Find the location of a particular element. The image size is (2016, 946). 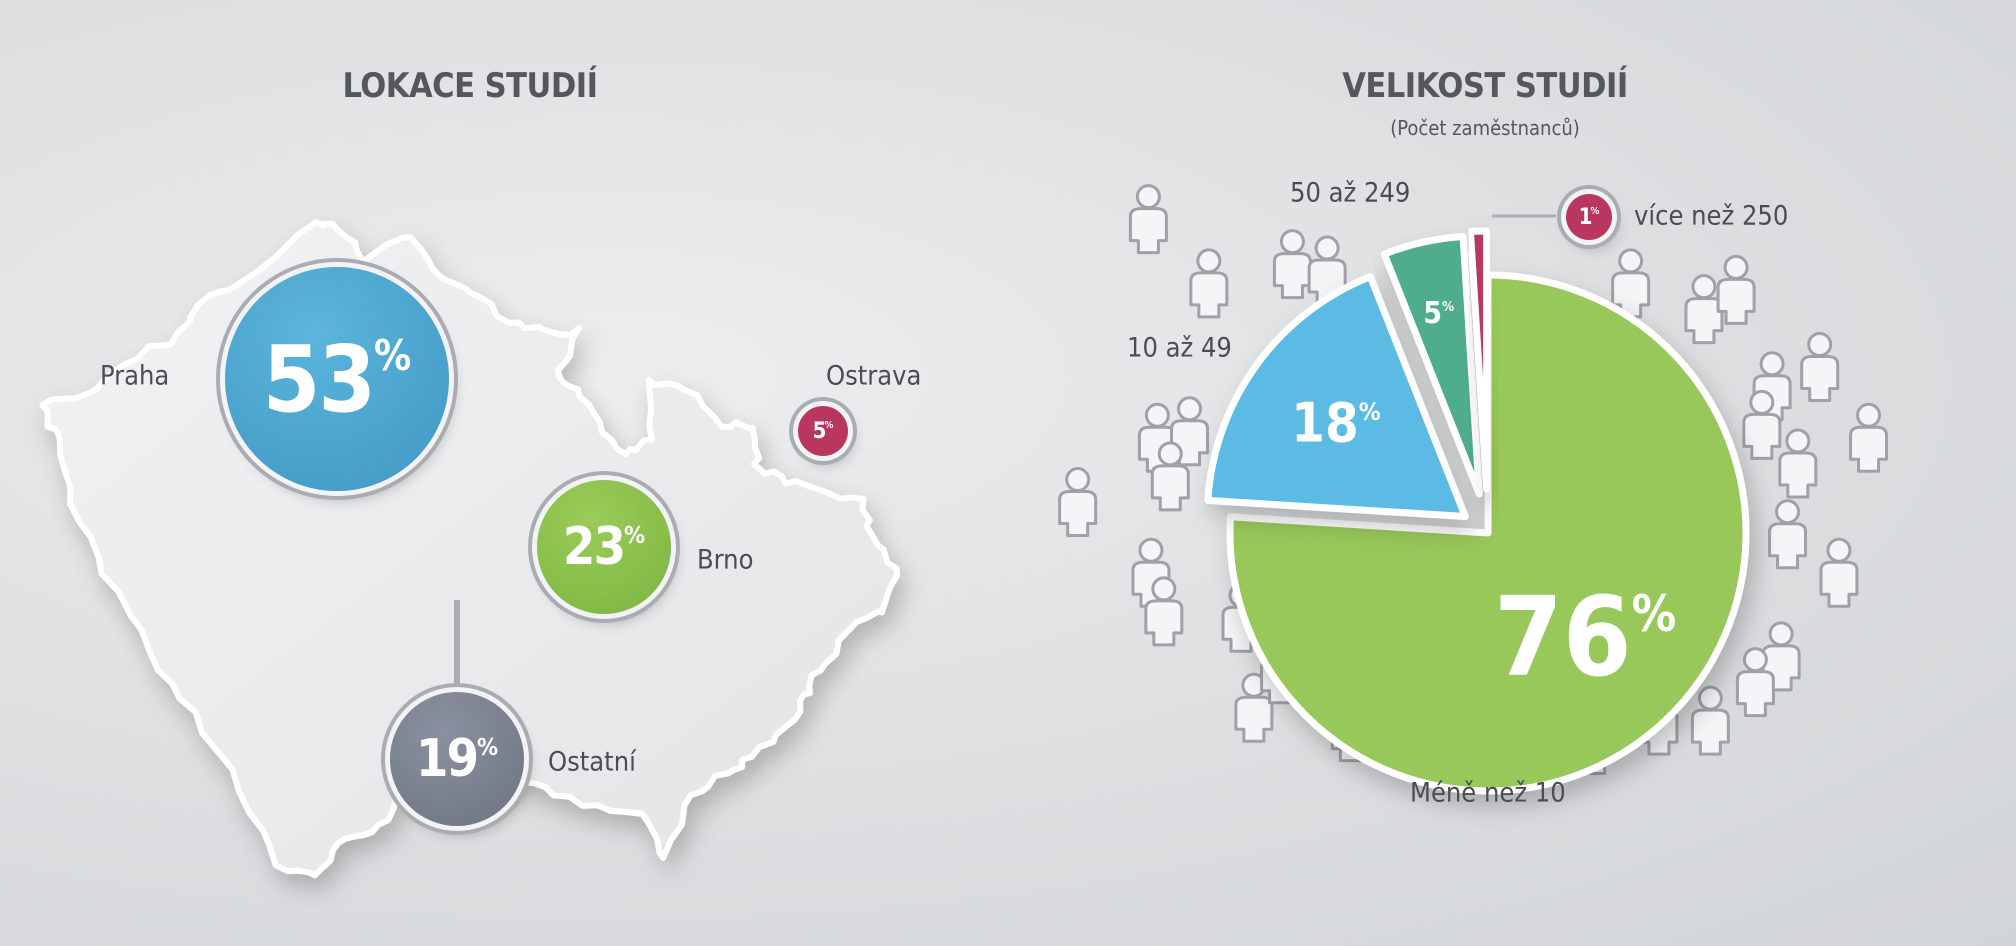

bubble-ostatni: 19% is located at coordinates (457, 759).